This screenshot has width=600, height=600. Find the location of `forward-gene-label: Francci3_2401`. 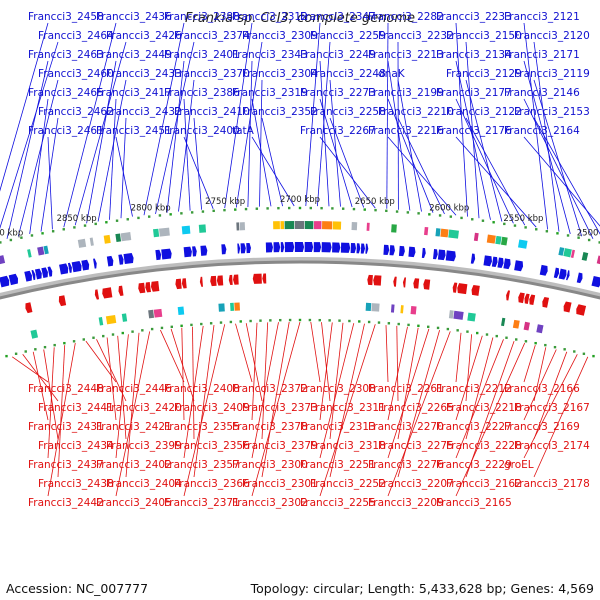

forward-gene-label: Francci3_2401 is located at coordinates (202, 55).